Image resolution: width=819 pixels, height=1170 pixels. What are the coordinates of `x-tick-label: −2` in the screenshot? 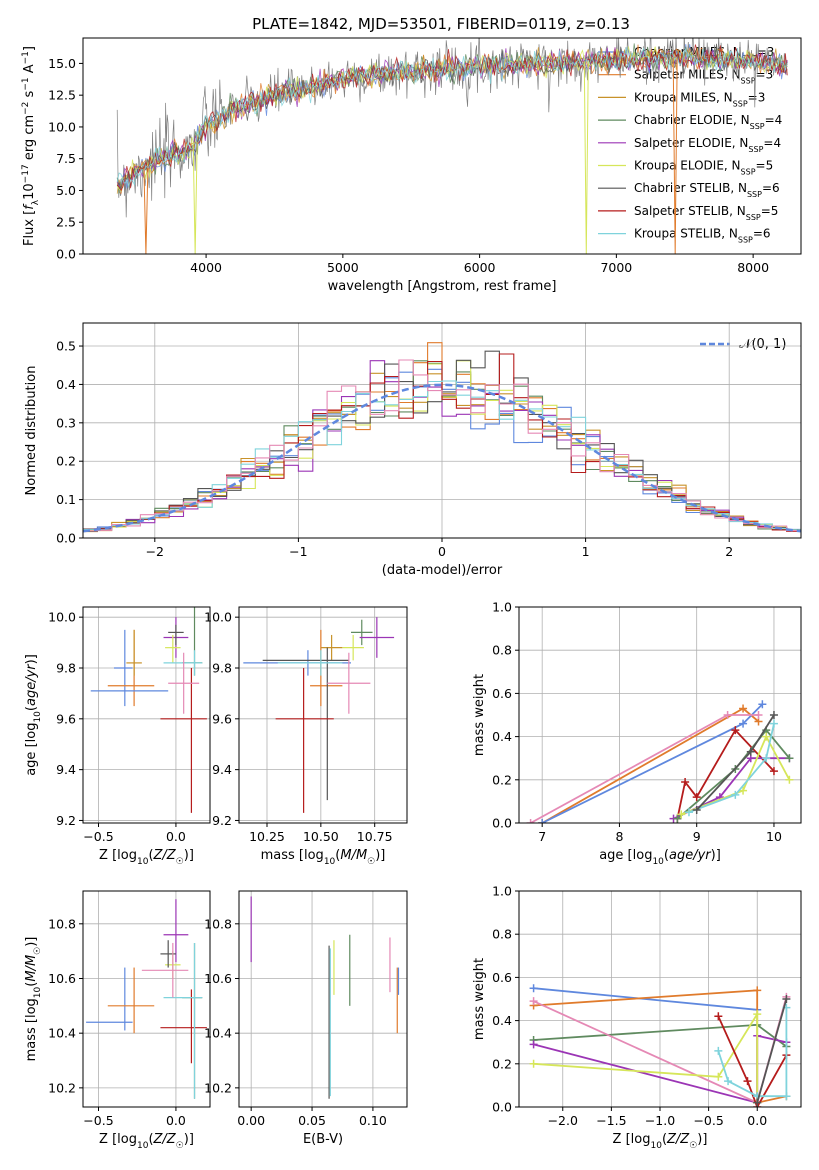 It's located at (155, 551).